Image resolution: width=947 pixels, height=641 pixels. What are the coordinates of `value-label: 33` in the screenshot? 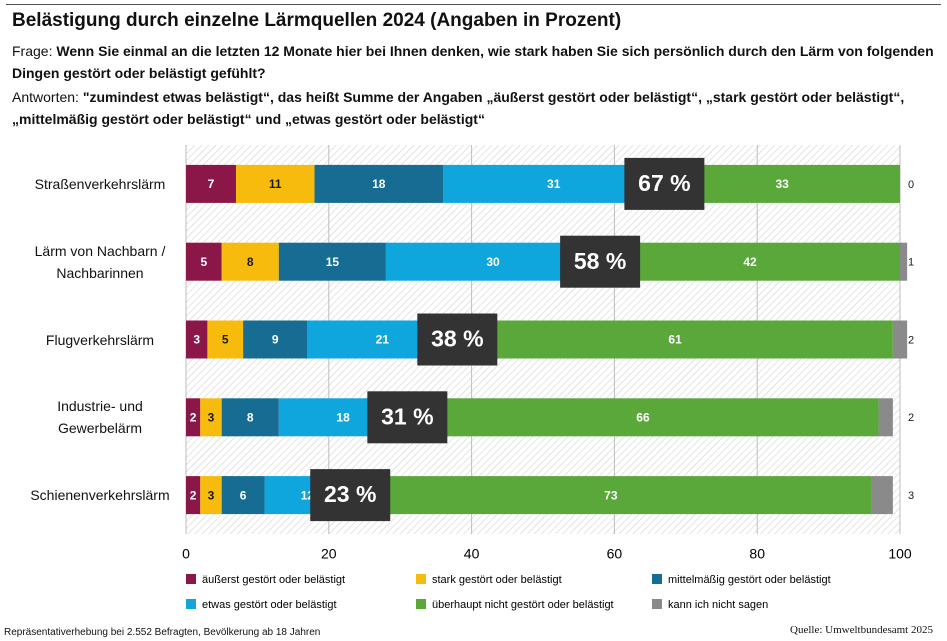 It's located at (783, 184).